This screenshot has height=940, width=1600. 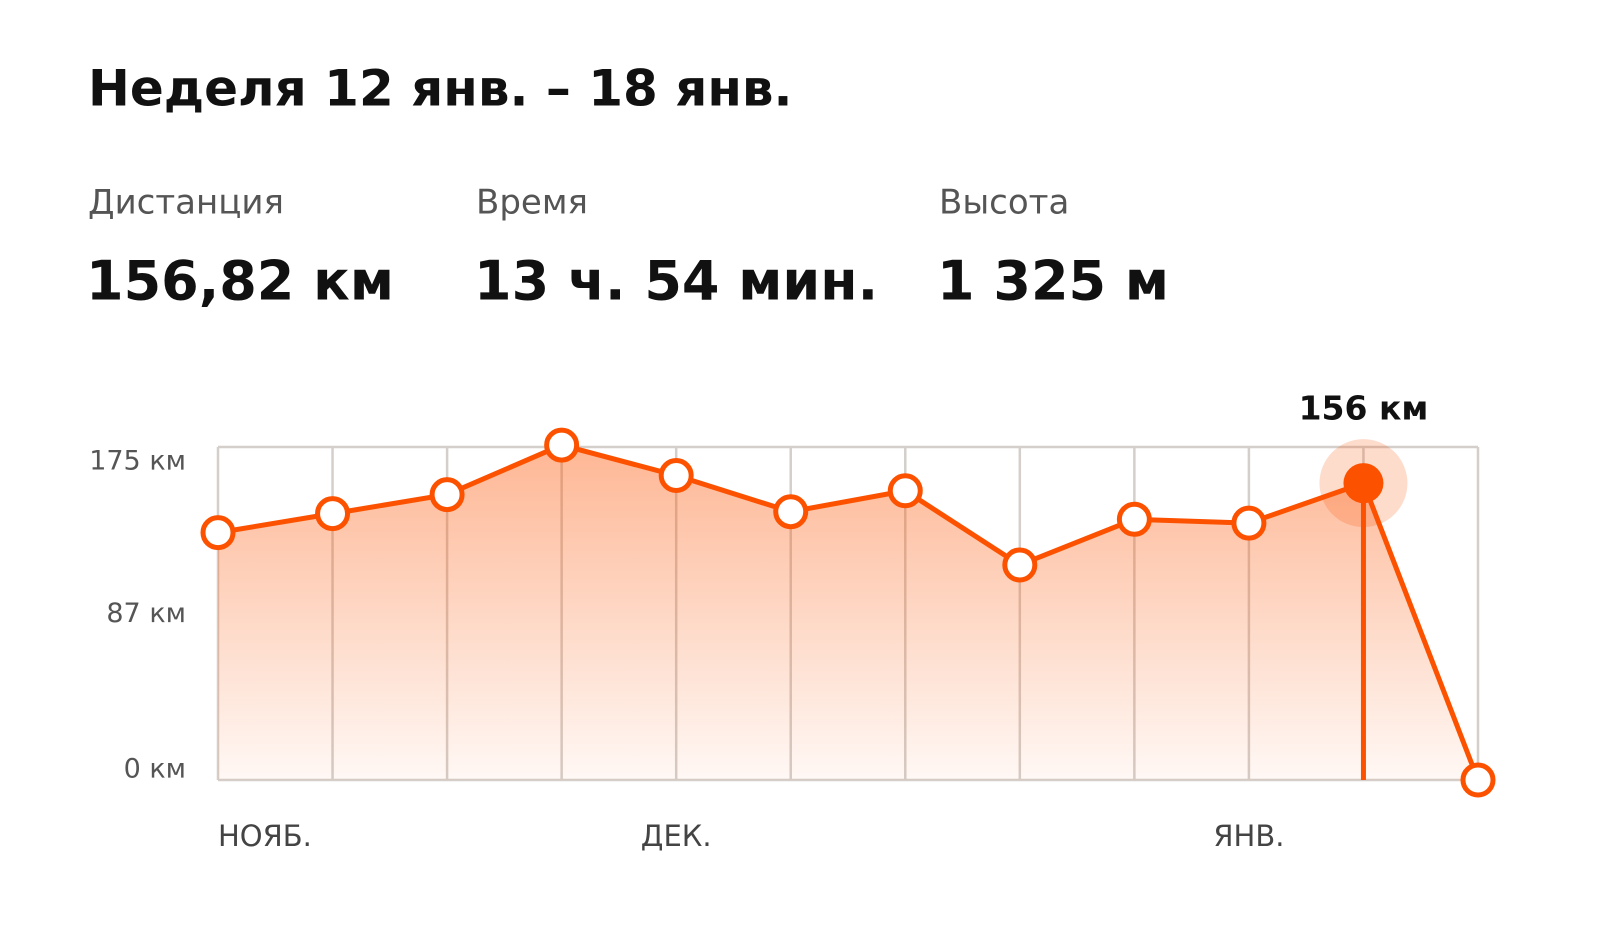 What do you see at coordinates (240, 281) in the screenshot?
I see `stat-value: 156,82 км` at bounding box center [240, 281].